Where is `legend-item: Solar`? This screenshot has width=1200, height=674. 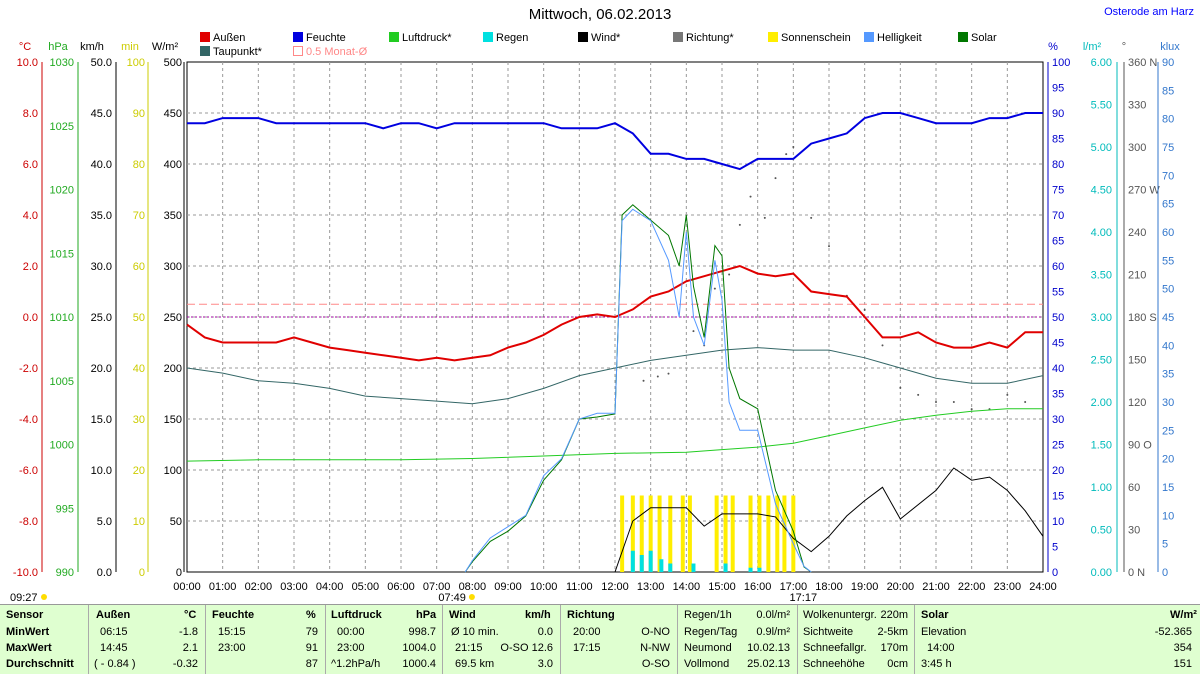 legend-item: Solar is located at coordinates (977, 38).